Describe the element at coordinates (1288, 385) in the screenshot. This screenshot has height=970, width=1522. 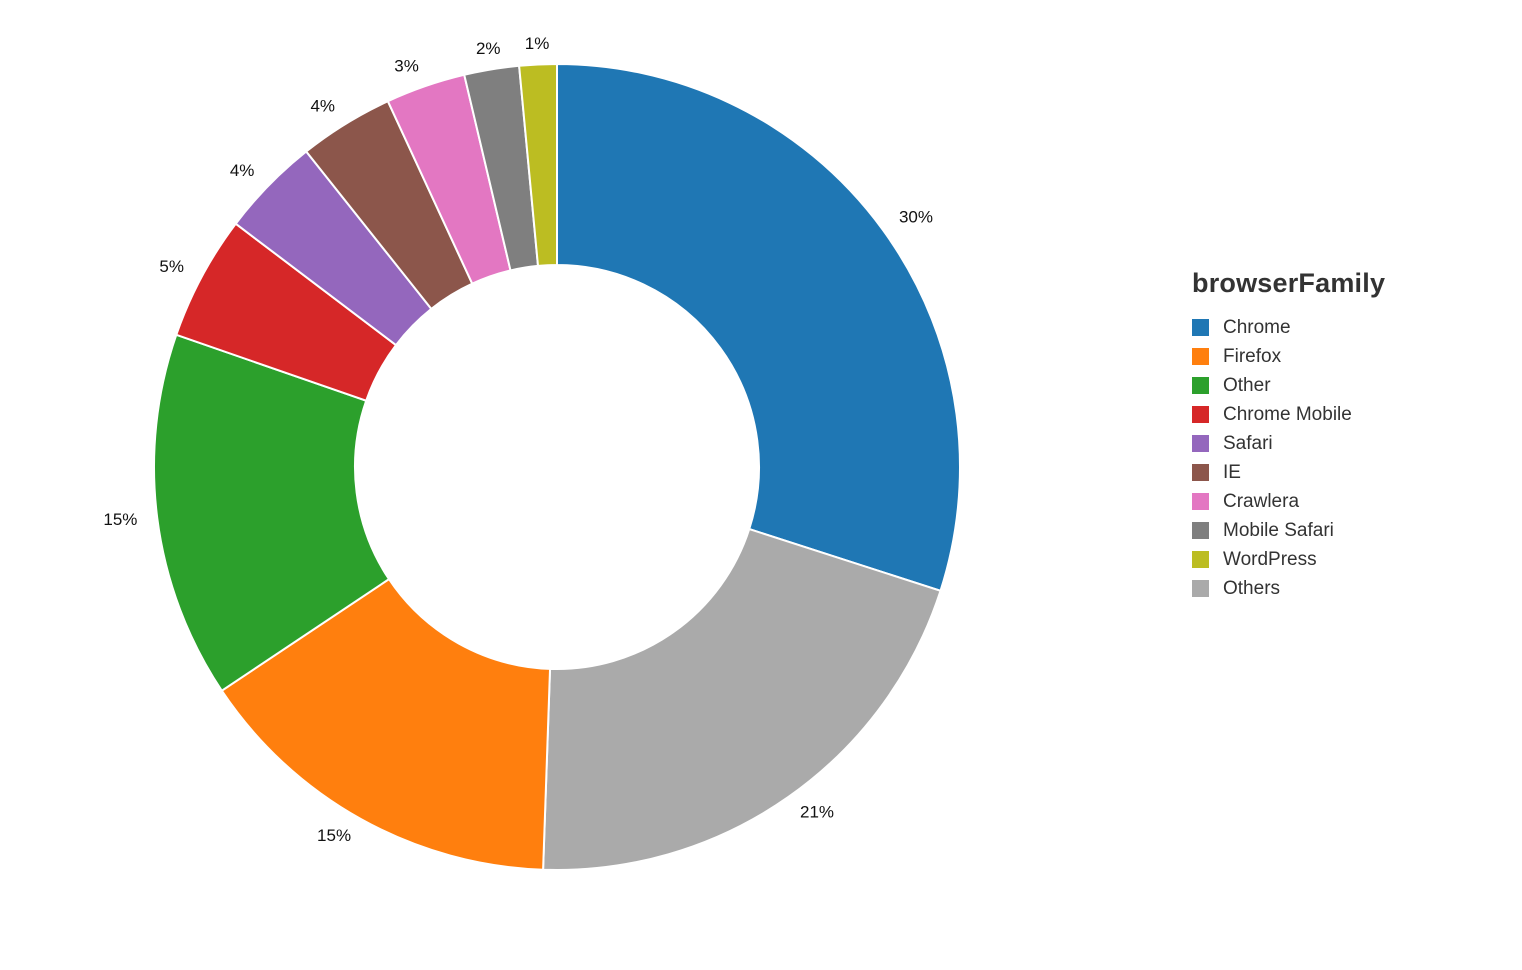
I see `legend-item-other: Other` at that location.